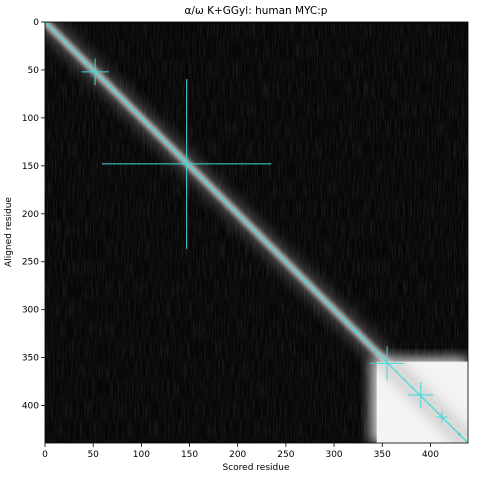 The image size is (480, 480). What do you see at coordinates (141, 455) in the screenshot?
I see `x-tick-label: 100` at bounding box center [141, 455].